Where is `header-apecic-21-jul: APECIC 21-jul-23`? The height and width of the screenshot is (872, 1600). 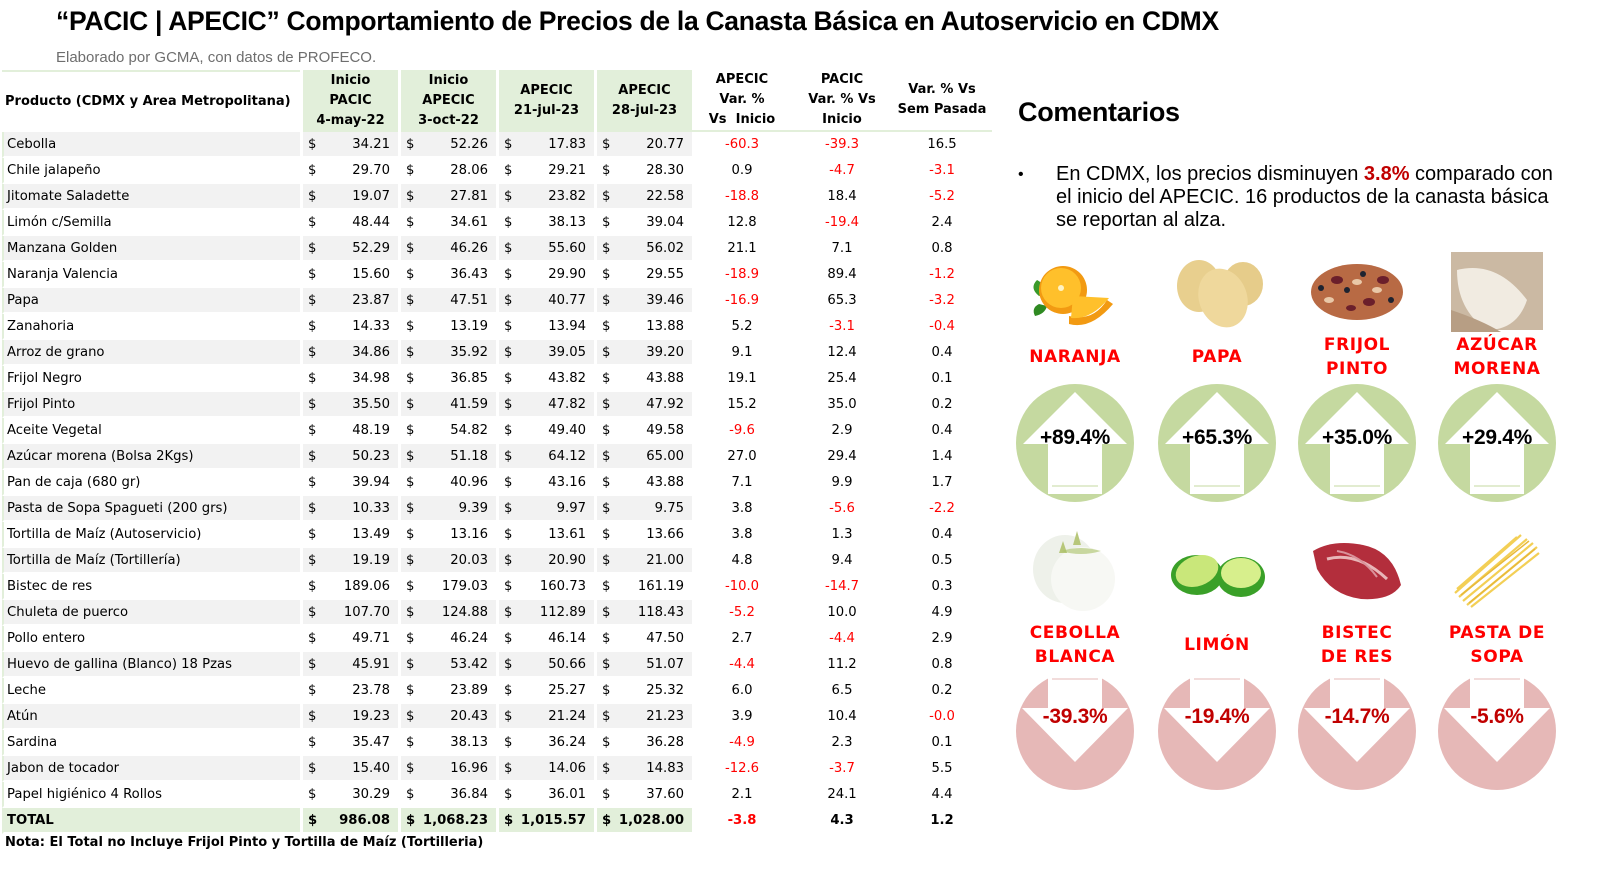 header-apecic-21-jul: APECIC 21-jul-23 is located at coordinates (545, 101).